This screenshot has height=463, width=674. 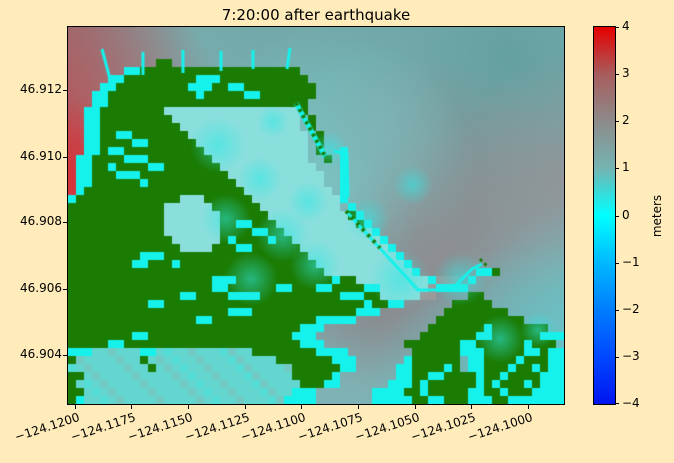 I want to click on colorbar-tick-label: −4, so click(x=631, y=403).